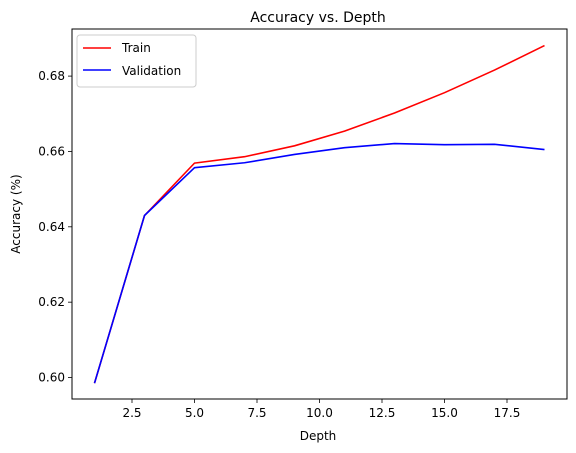 The height and width of the screenshot is (453, 576). I want to click on x-axis-ticks: 2.5 5.0 7.5 10.0 12.5 15.0 17.5, so click(321, 409).